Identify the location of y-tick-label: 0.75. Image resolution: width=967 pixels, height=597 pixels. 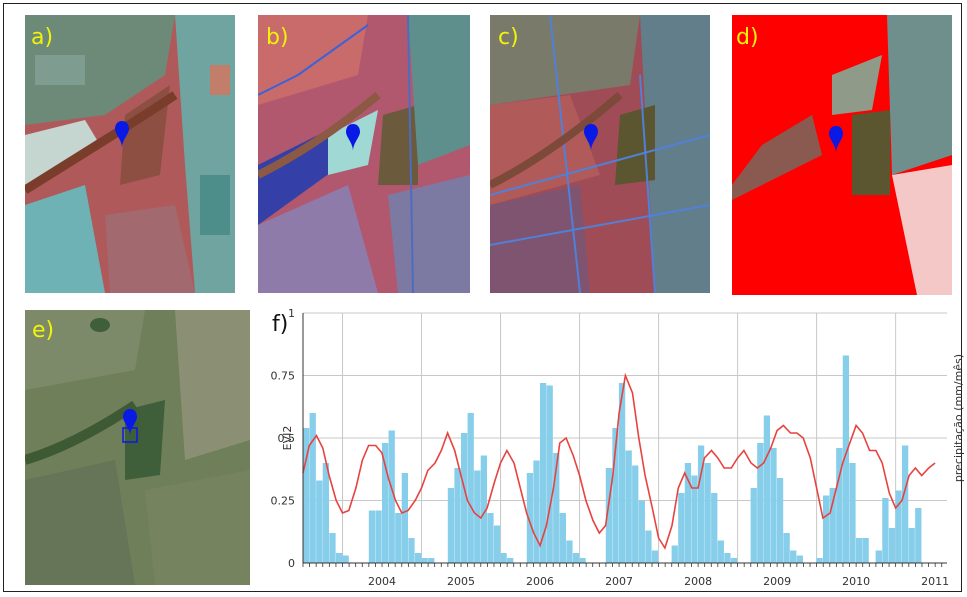
(283, 376).